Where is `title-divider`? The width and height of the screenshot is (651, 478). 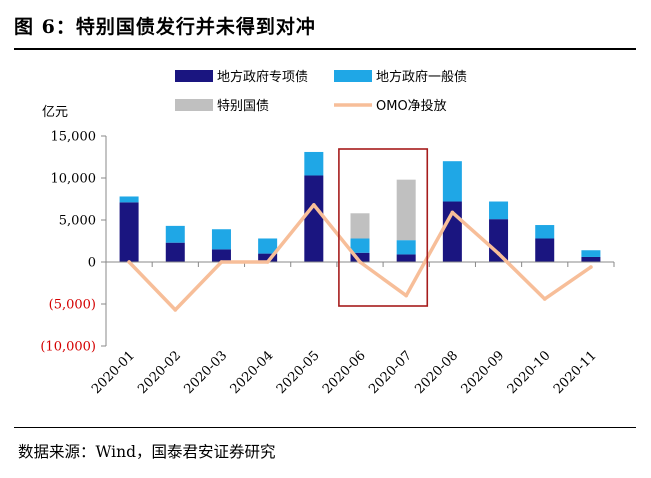
title-divider is located at coordinates (325, 49).